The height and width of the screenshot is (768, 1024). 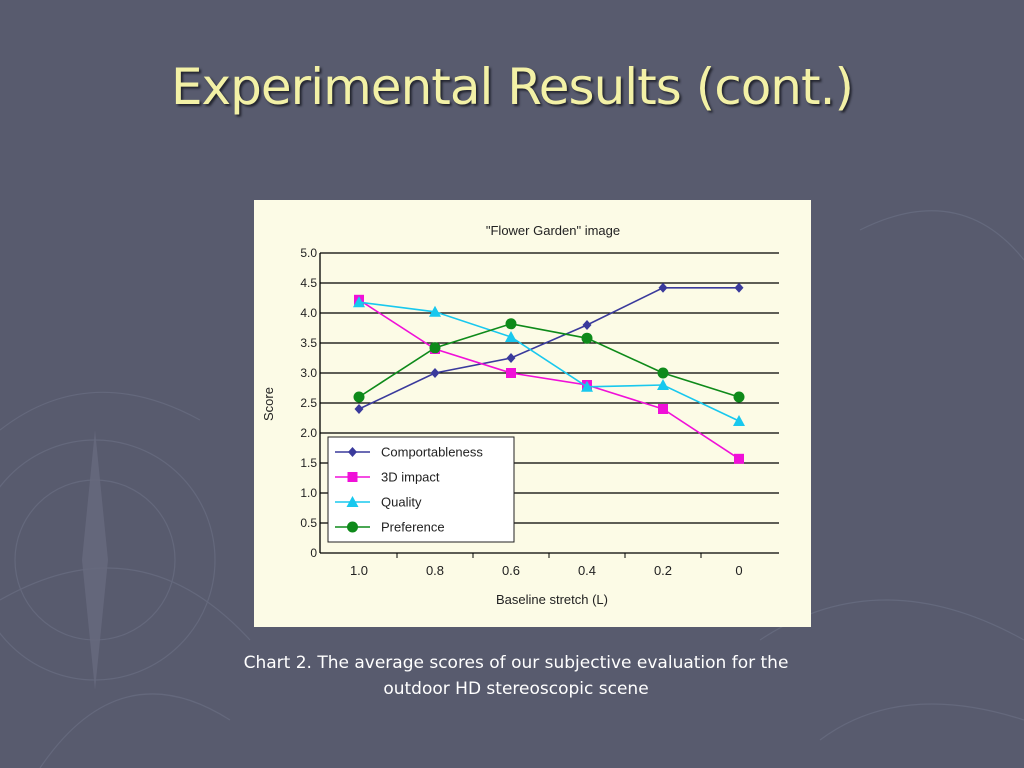 I want to click on x-tick-label: 0.6, so click(x=511, y=570).